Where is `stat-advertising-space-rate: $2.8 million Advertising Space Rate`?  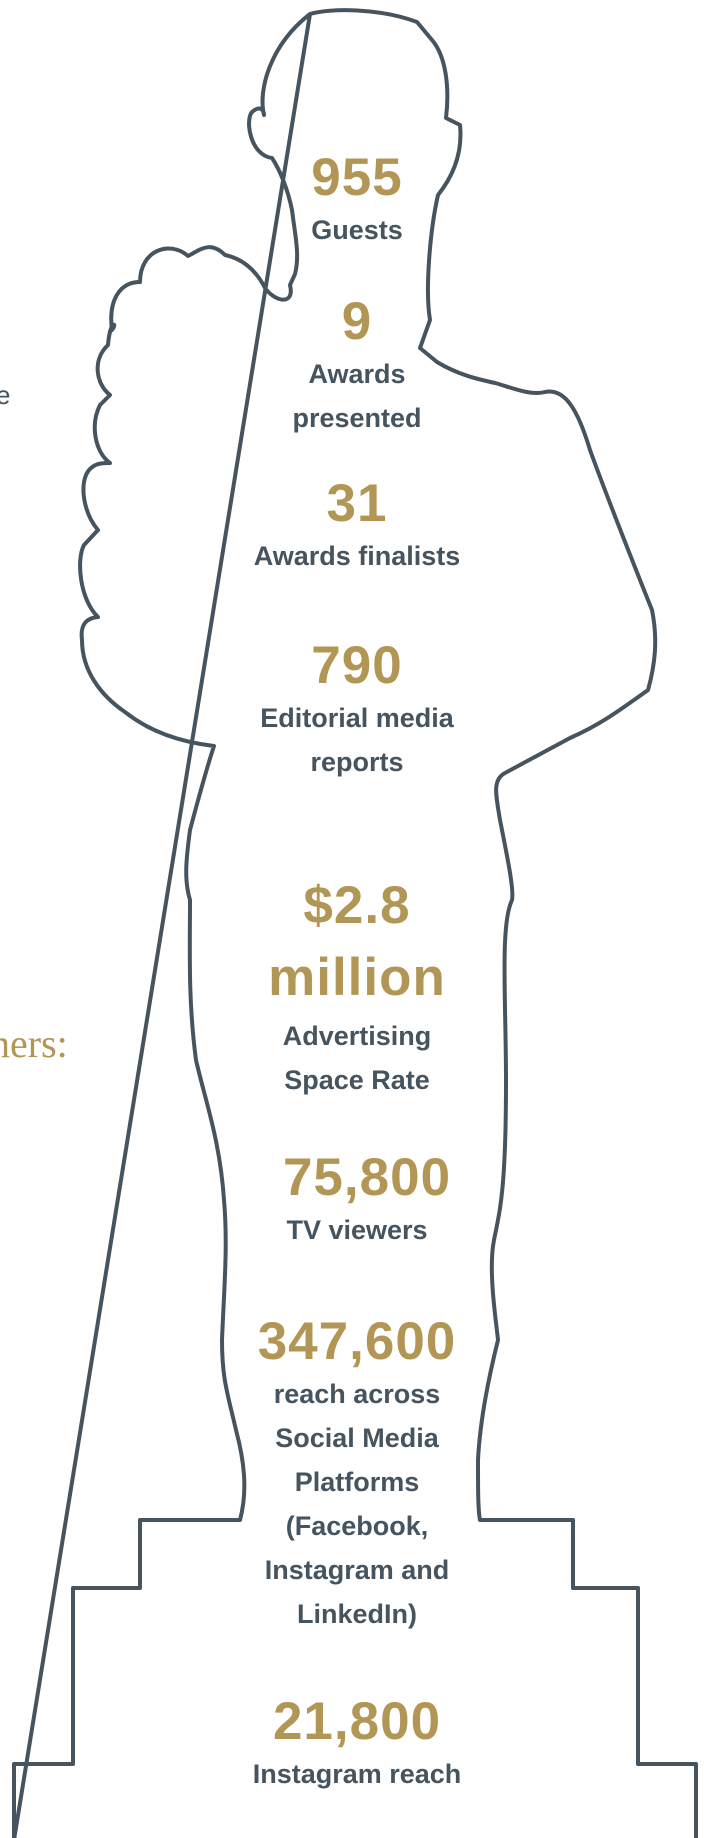 stat-advertising-space-rate: $2.8 million Advertising Space Rate is located at coordinates (352, 986).